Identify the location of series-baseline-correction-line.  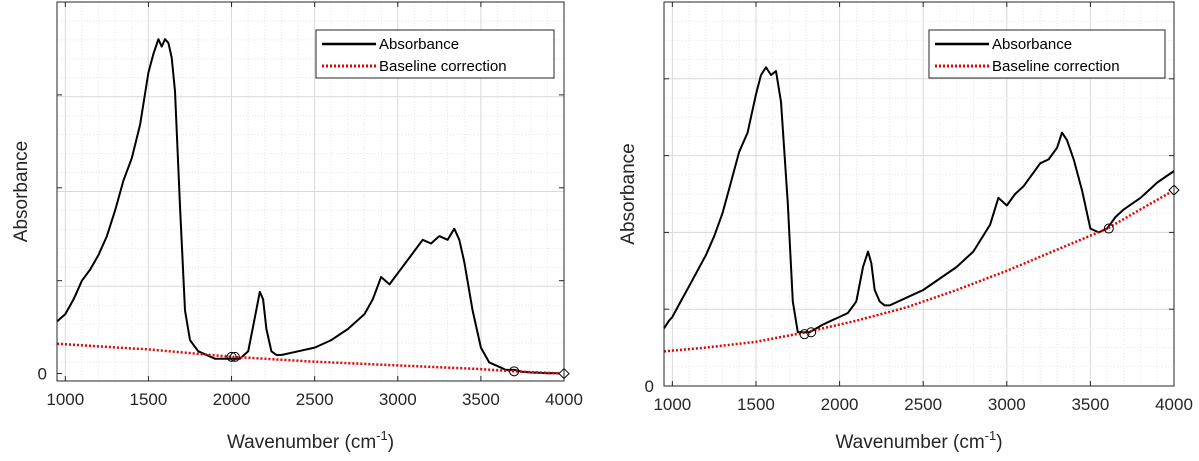
(310, 358).